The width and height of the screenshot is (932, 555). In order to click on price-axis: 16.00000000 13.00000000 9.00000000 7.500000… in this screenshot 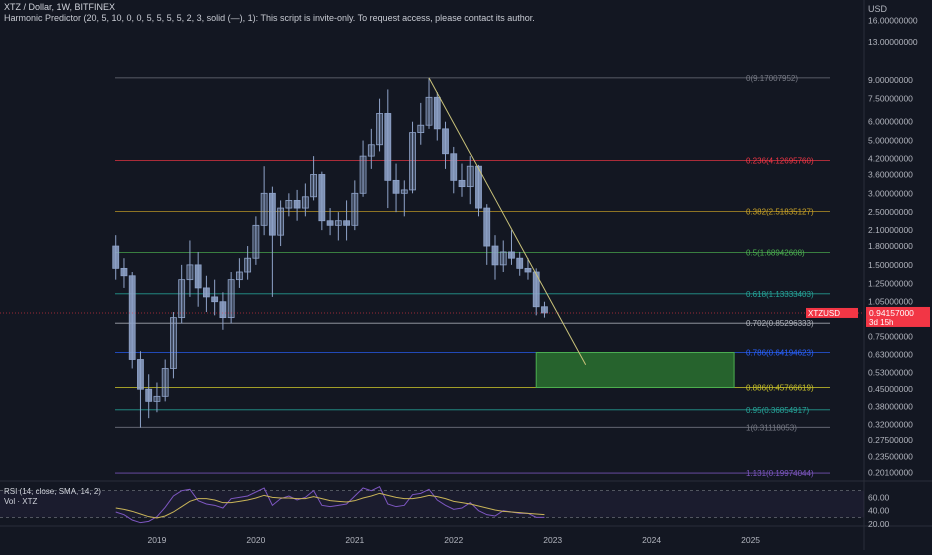, I will do `click(893, 246)`.